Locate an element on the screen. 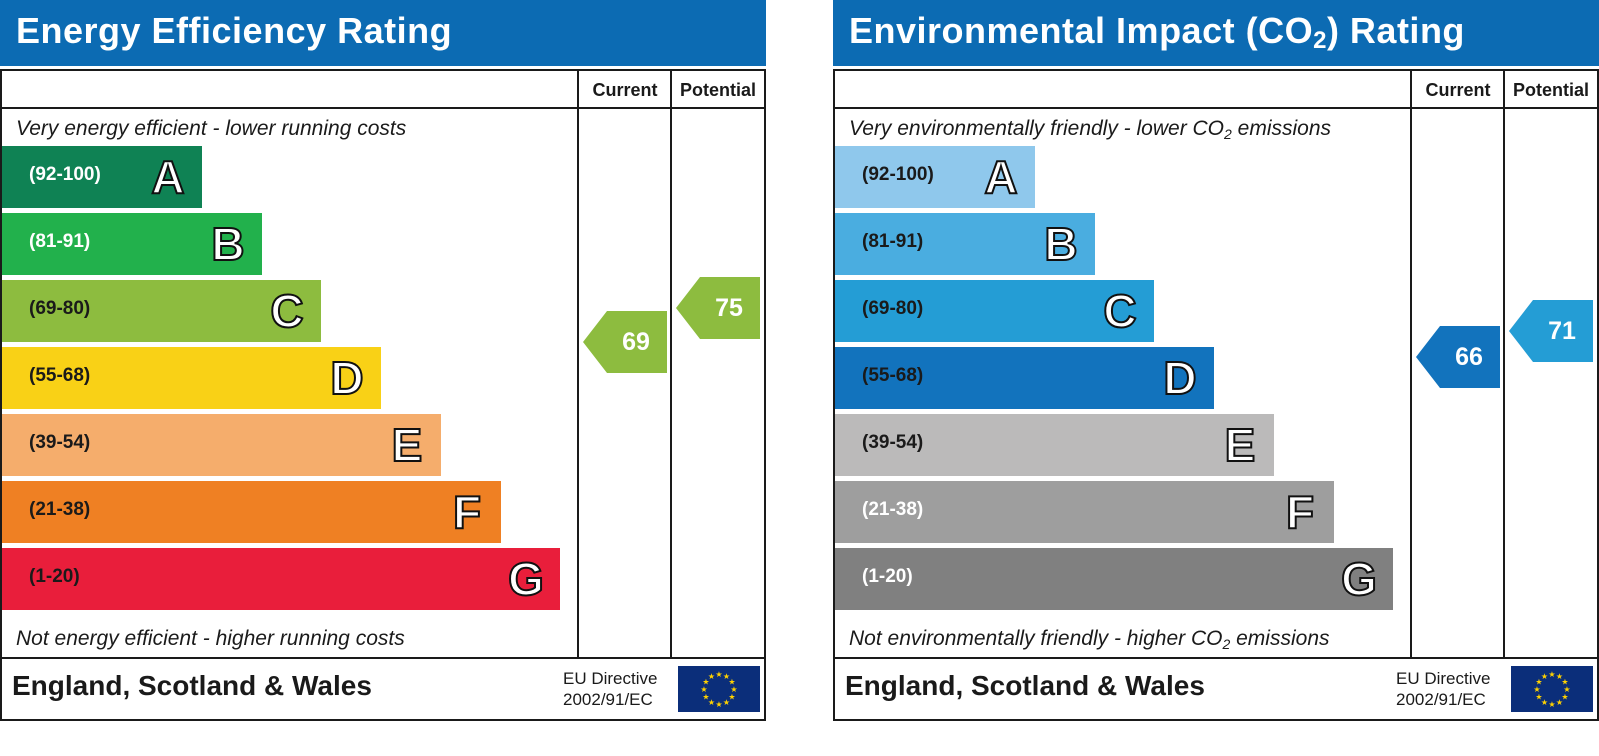  current-rating-arrow: 69 is located at coordinates (625, 342).